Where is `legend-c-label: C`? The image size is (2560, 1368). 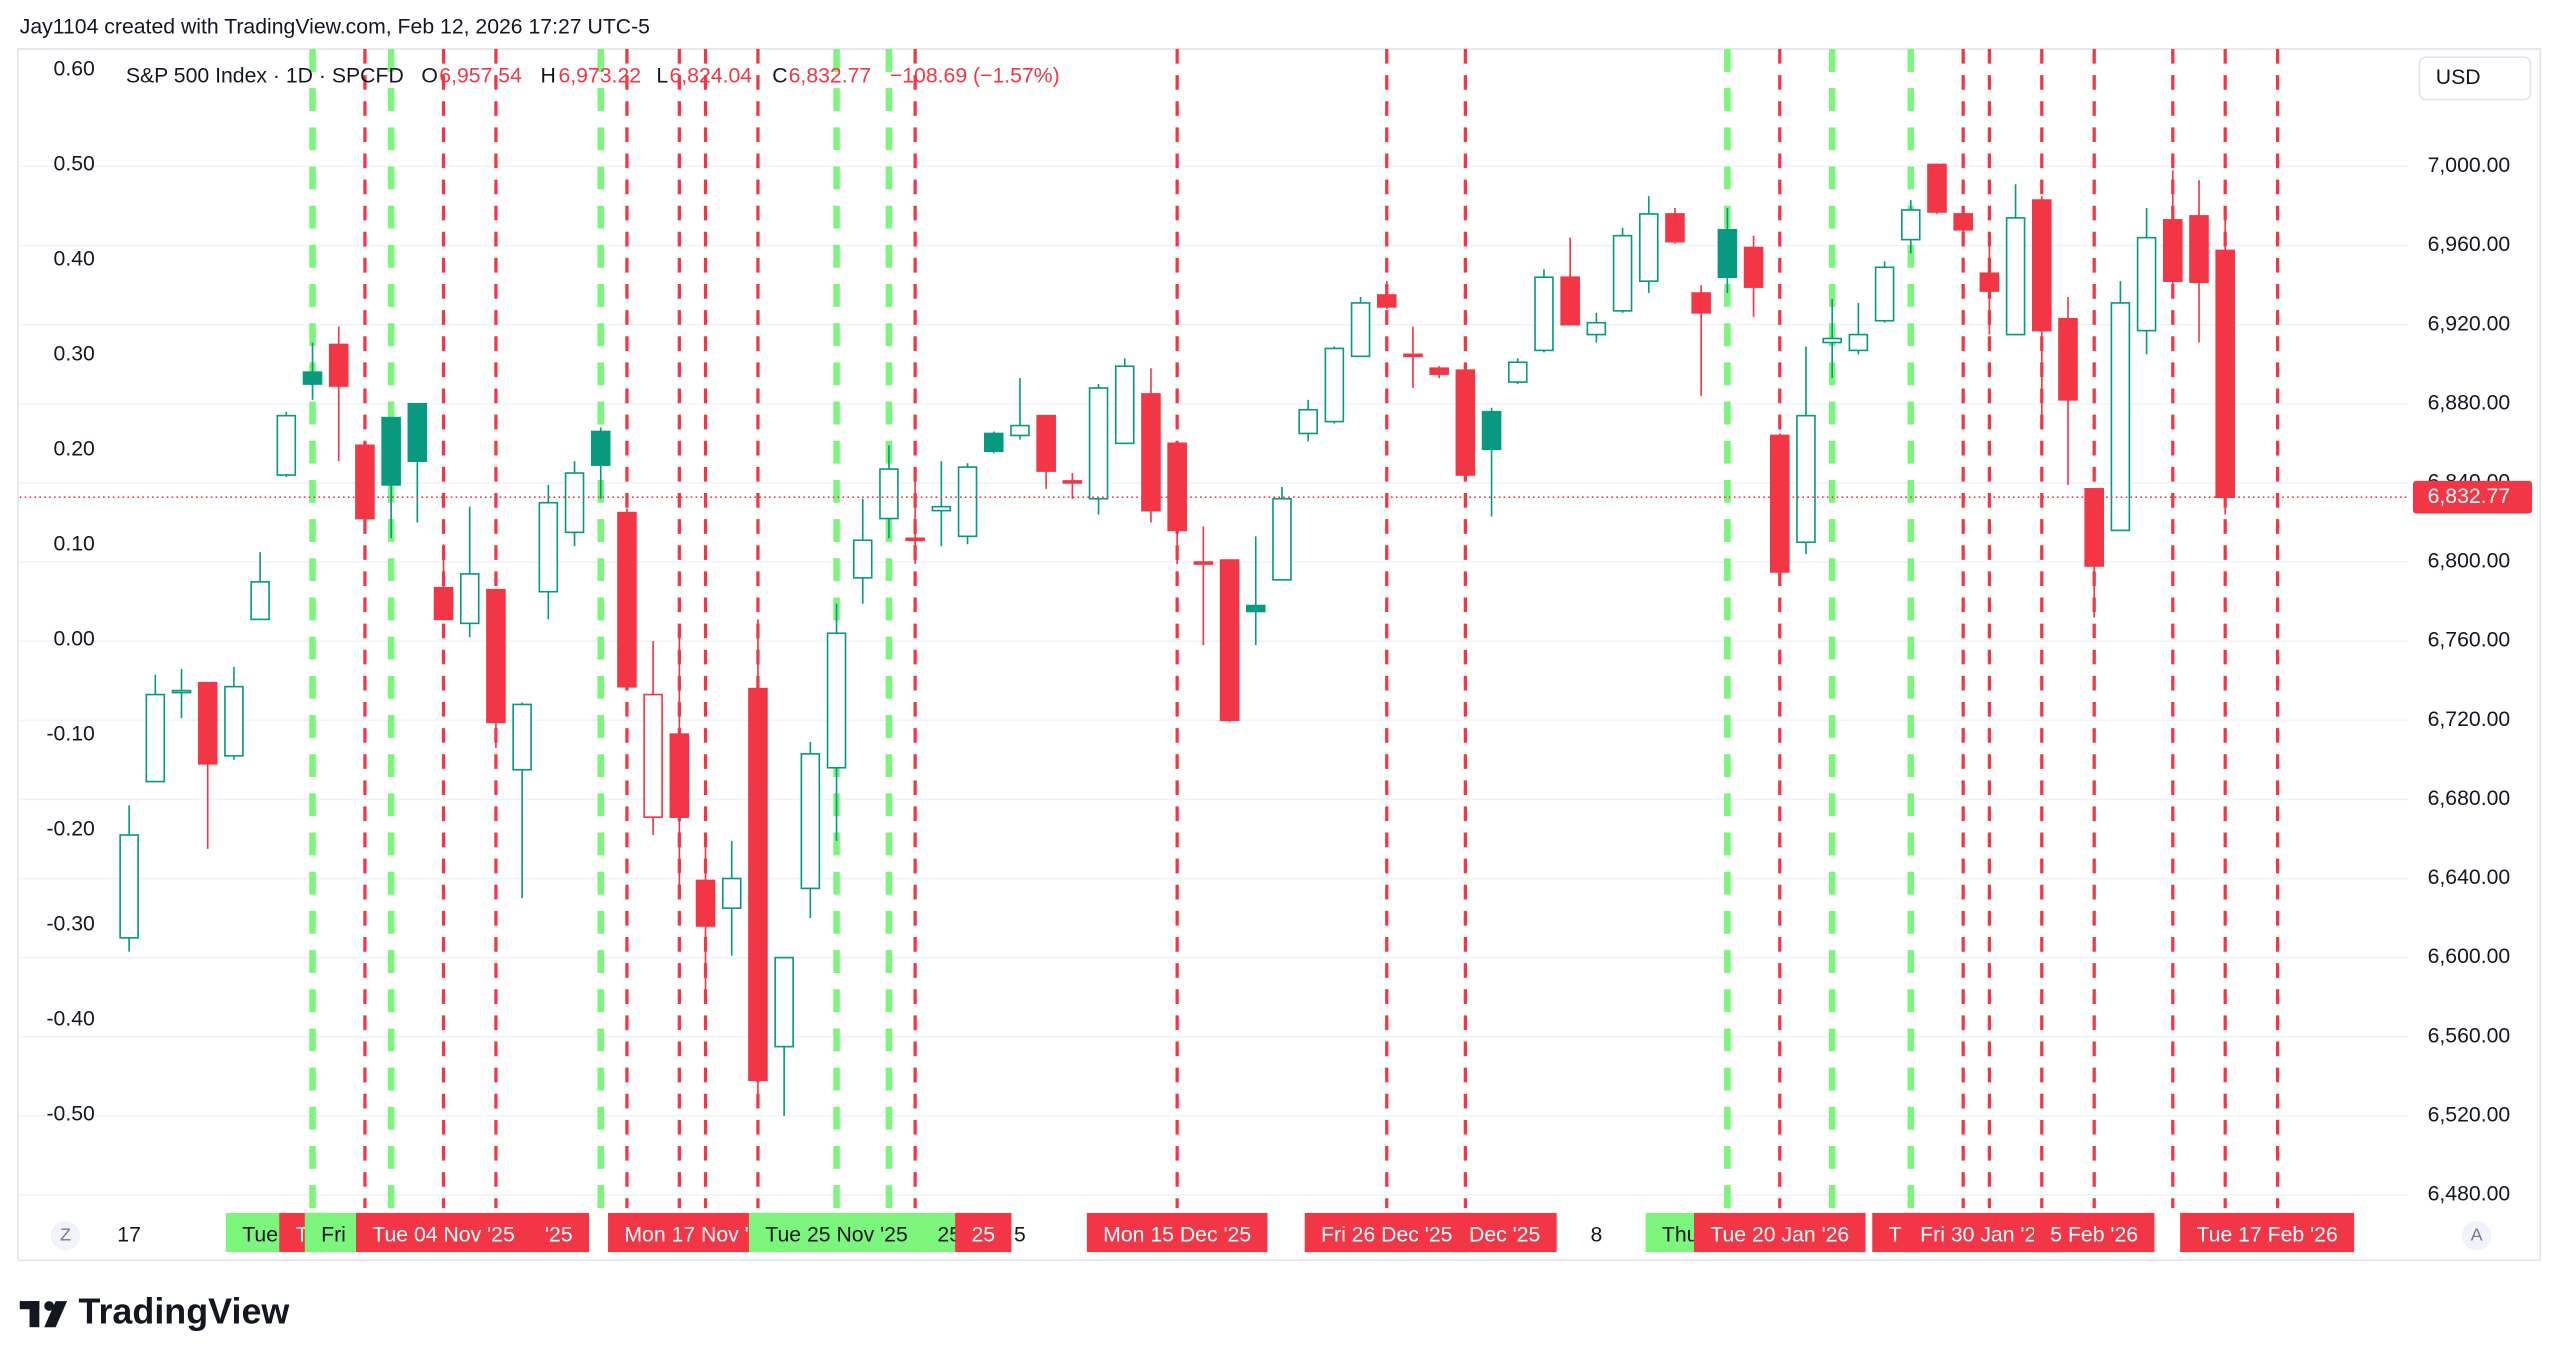 legend-c-label: C is located at coordinates (779, 75).